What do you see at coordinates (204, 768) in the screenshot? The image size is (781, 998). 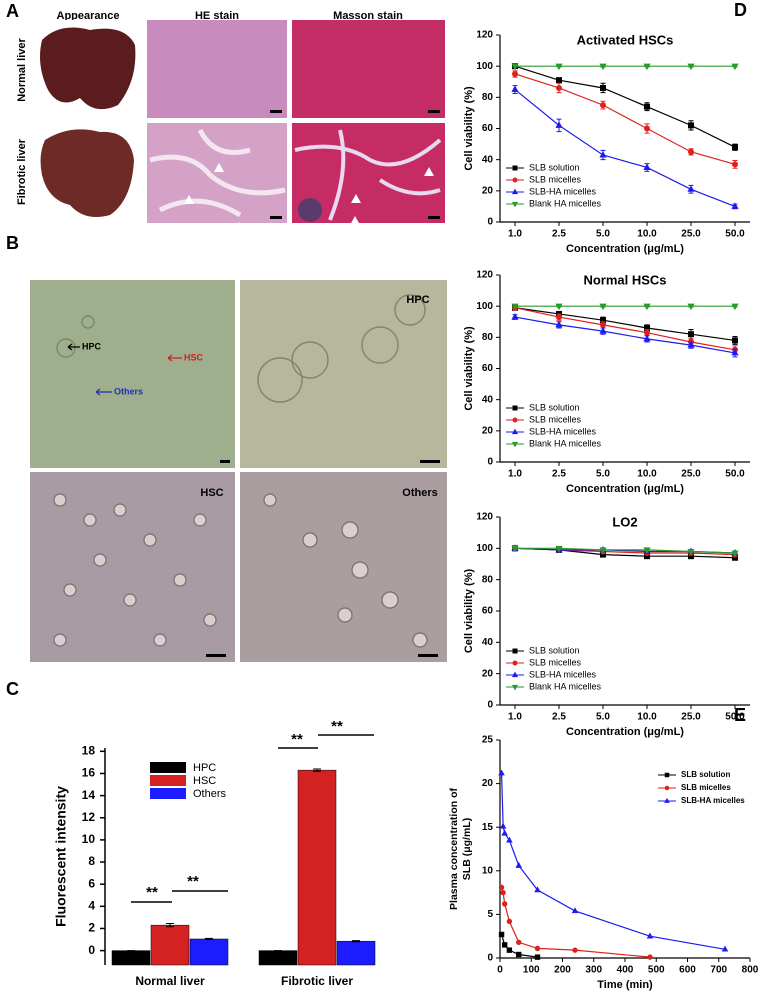 I see `legend-label: HPC` at bounding box center [204, 768].